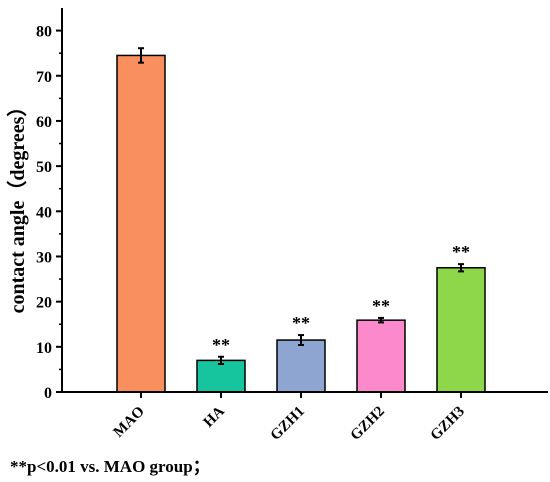  What do you see at coordinates (44, 122) in the screenshot?
I see `y-tick-label: 60` at bounding box center [44, 122].